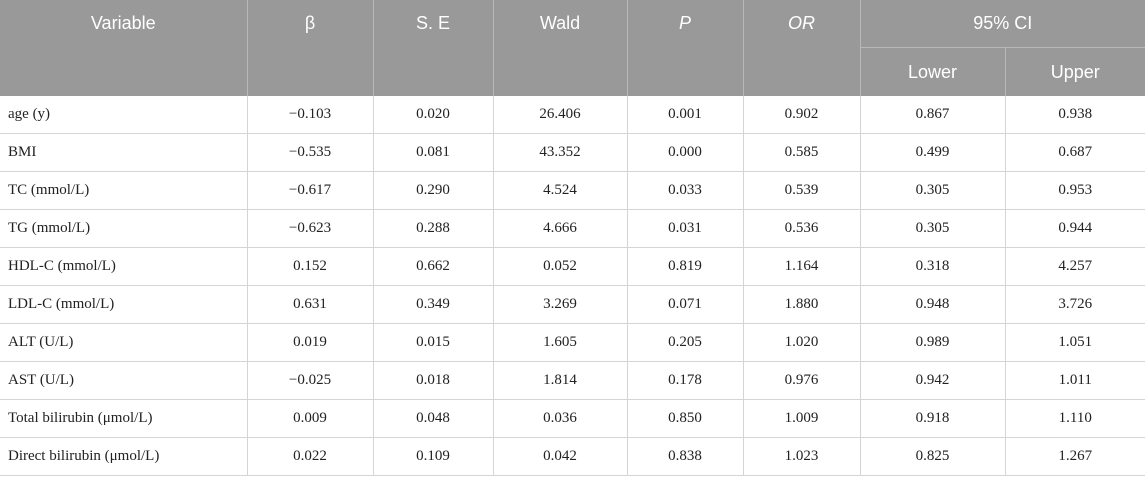  I want to click on header-lower: Lower, so click(933, 71).